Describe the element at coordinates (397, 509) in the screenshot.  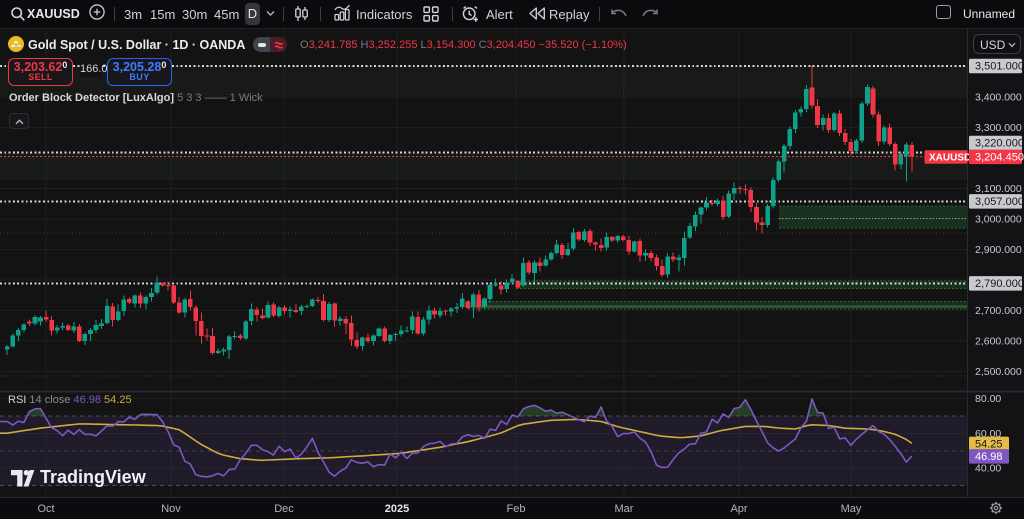
I see `svg-text: 2025` at that location.